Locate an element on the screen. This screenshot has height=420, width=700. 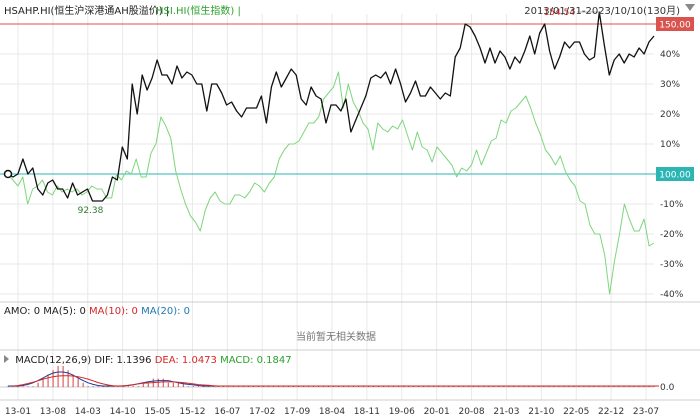
right-axis-tick-label: 10% is located at coordinates (670, 145).